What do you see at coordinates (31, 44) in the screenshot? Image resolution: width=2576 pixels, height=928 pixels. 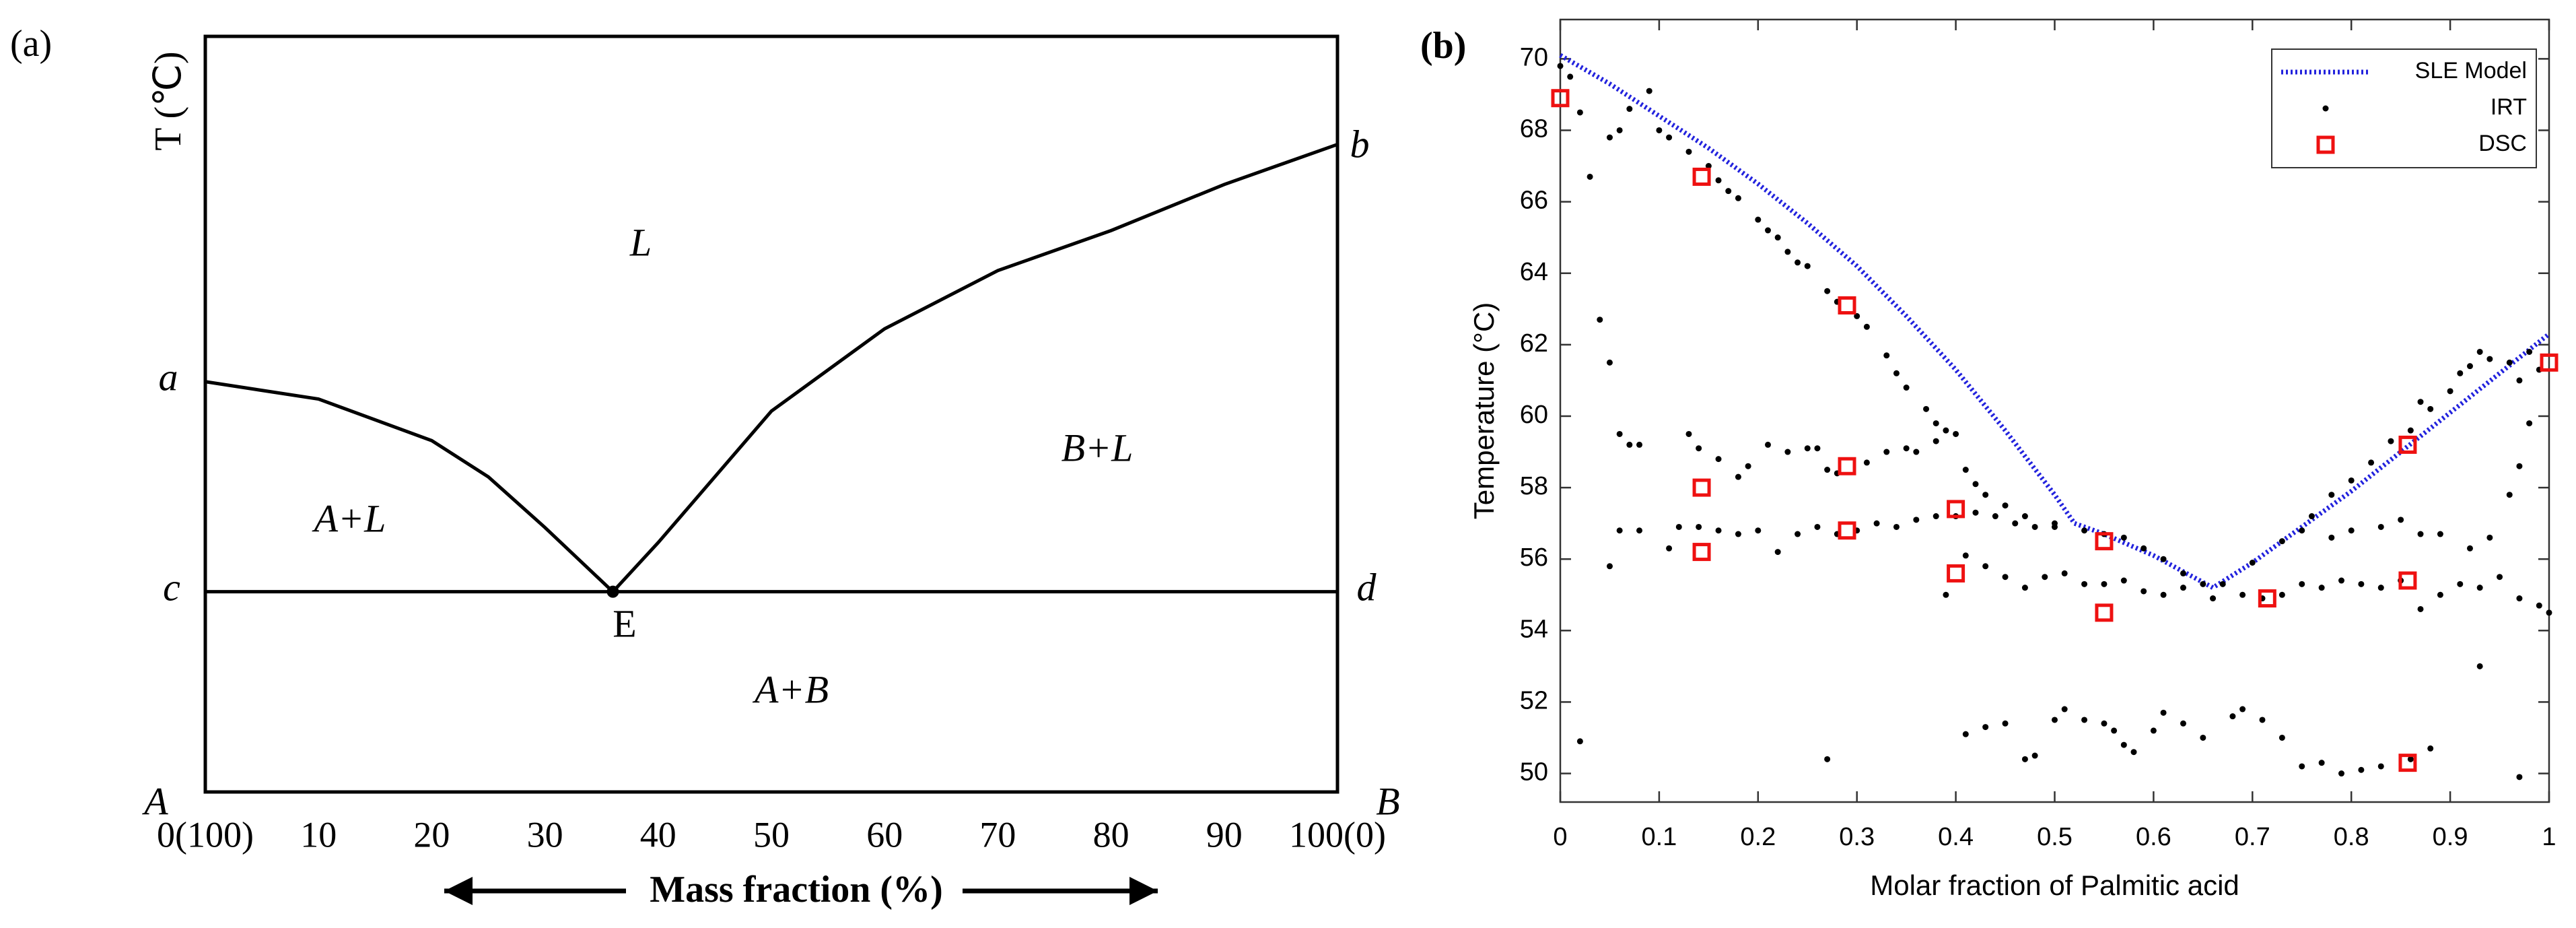 I see `panel-label: (a)` at bounding box center [31, 44].